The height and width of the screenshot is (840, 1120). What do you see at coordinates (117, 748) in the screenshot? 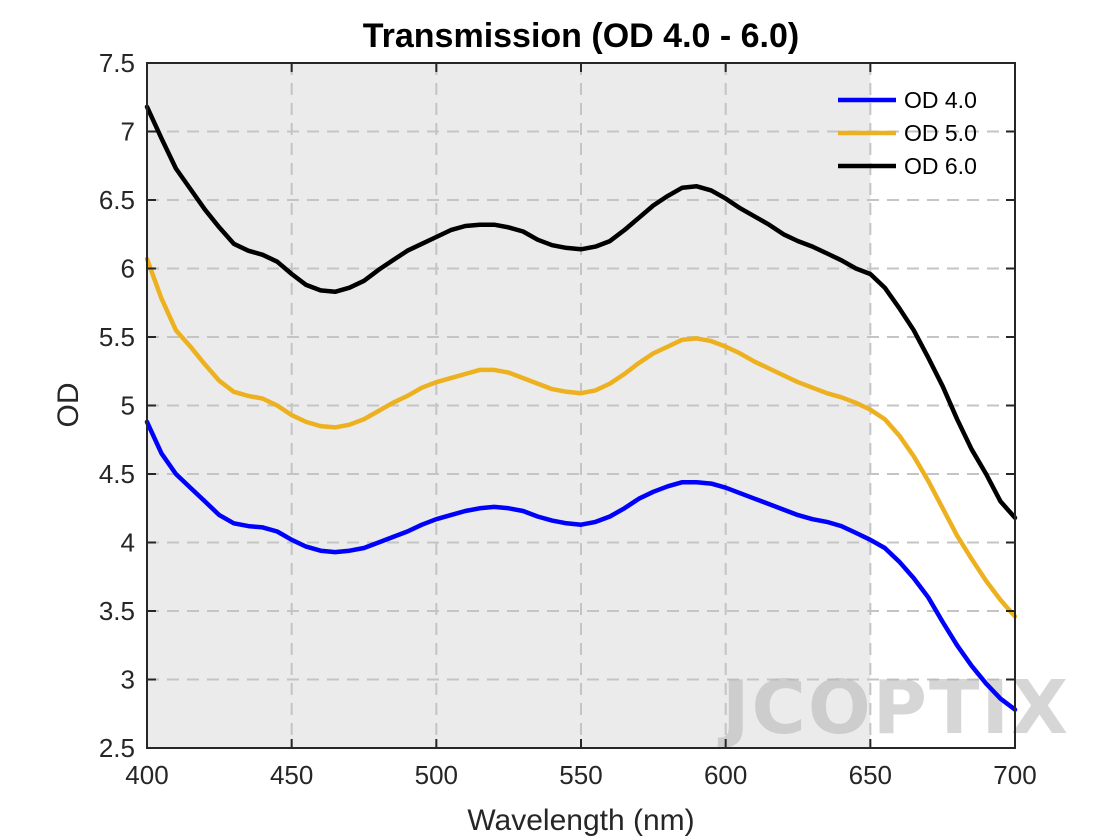
I see `y-tick-label: 2.5` at bounding box center [117, 748].